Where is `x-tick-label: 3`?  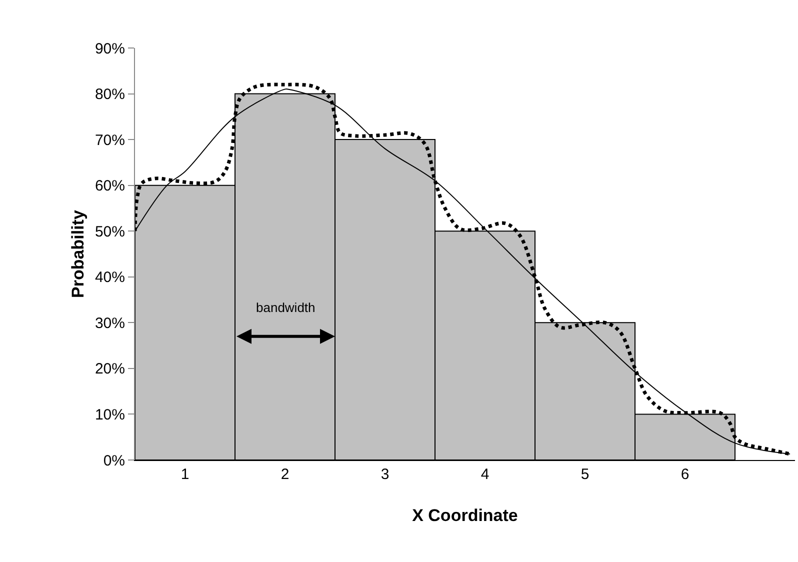
x-tick-label: 3 is located at coordinates (385, 474).